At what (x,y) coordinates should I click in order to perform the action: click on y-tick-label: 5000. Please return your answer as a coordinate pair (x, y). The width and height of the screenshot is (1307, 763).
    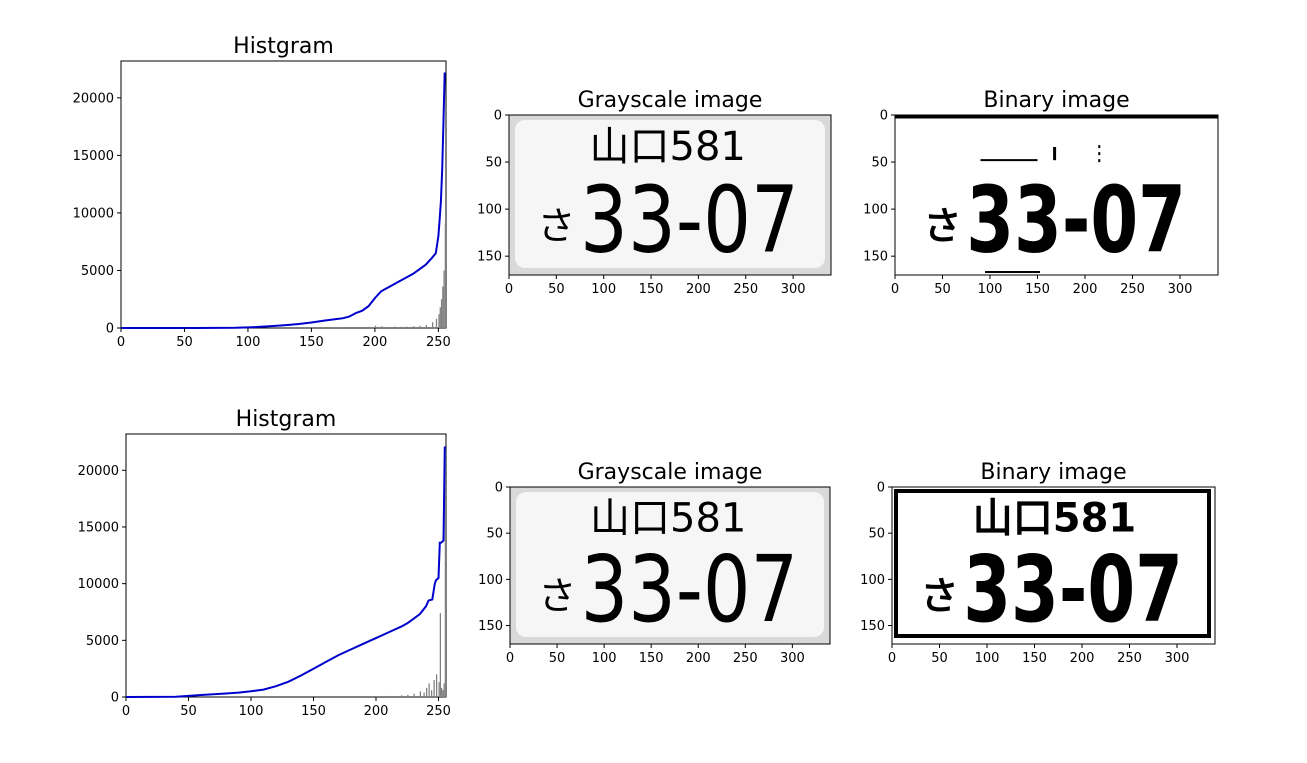
    Looking at the image, I should click on (97, 271).